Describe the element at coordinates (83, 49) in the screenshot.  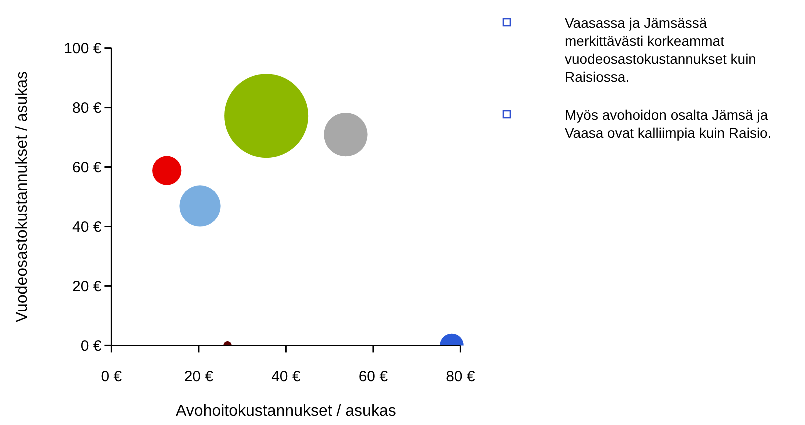
I see `y-tick-label: 100 €` at that location.